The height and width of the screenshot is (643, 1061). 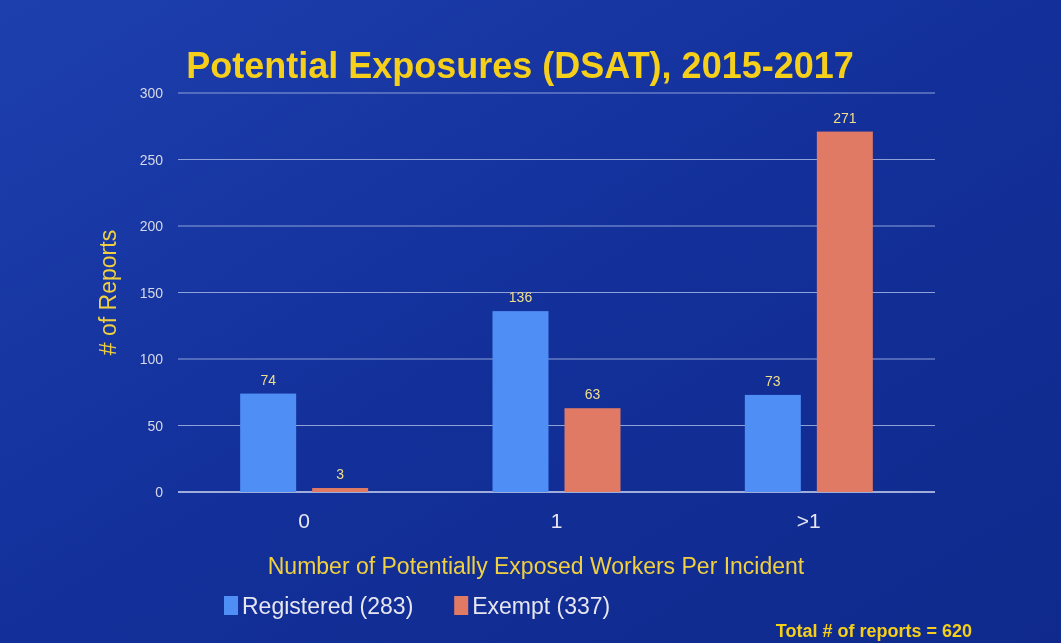 I want to click on legend-label: Registered (283), so click(x=328, y=606).